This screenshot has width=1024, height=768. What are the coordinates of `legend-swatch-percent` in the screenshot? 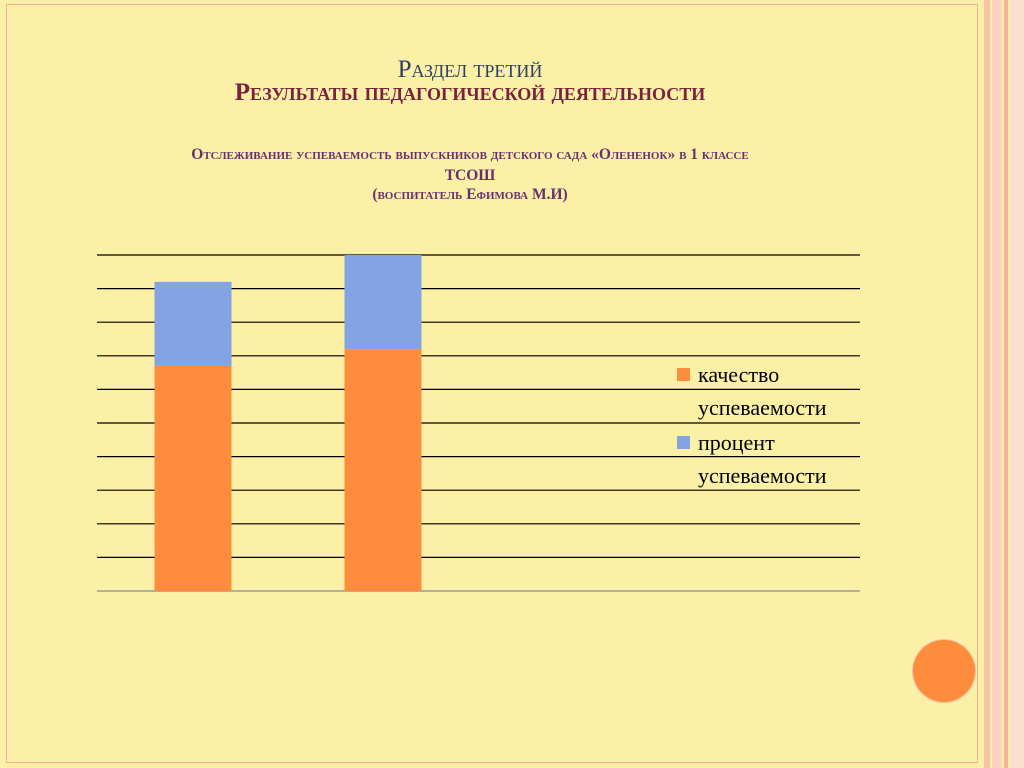 It's located at (683, 442).